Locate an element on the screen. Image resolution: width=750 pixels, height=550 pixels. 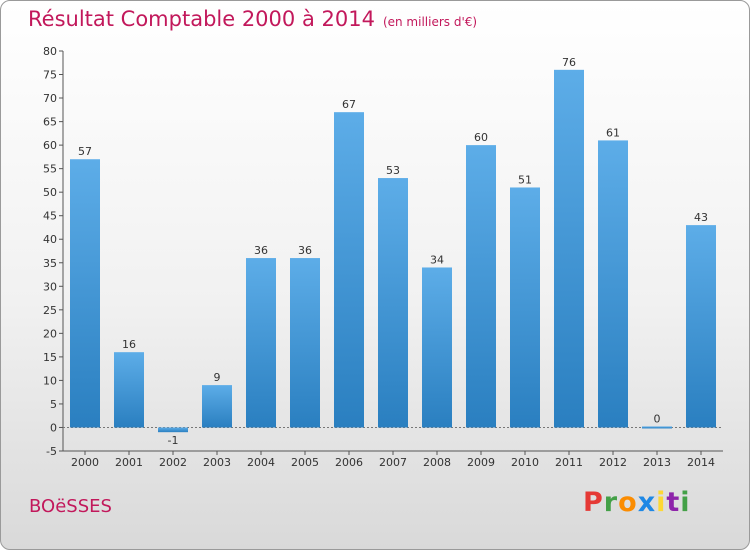
y-tick-label: -5 is located at coordinates (51, 451).